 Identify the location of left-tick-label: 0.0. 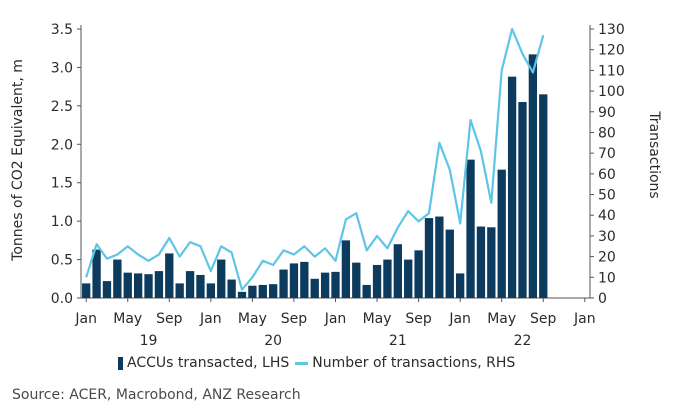
(62, 299).